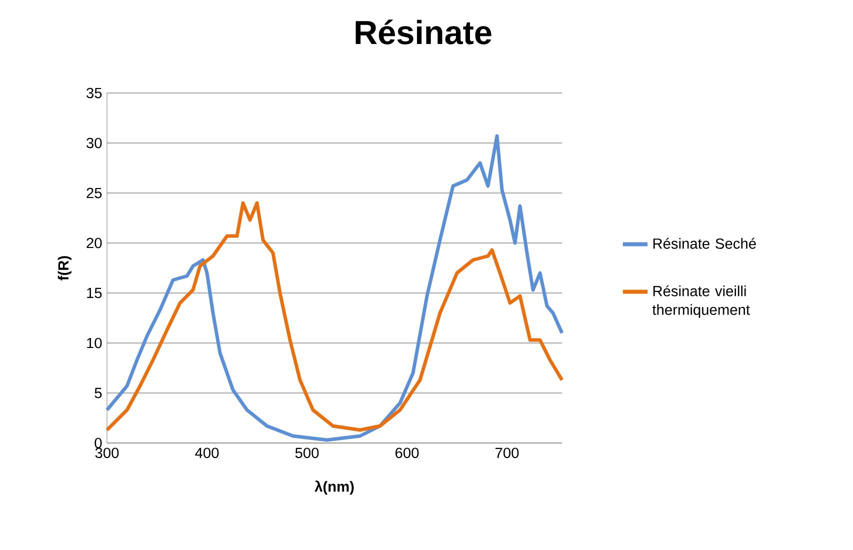 The width and height of the screenshot is (853, 550). What do you see at coordinates (94, 343) in the screenshot?
I see `y-tick-label: 10` at bounding box center [94, 343].